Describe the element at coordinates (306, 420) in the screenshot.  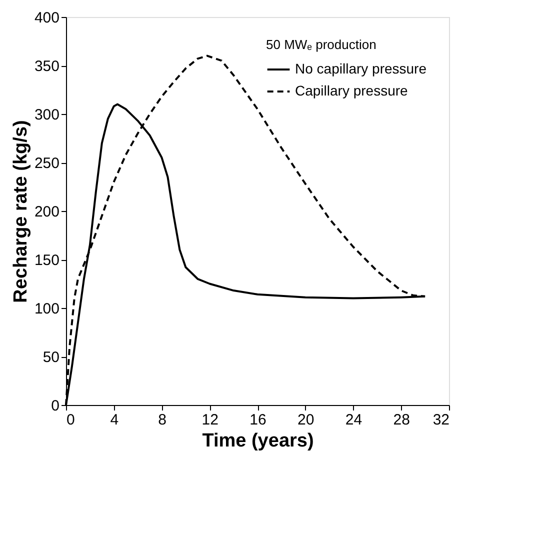
I see `x-tick-label: 20` at that location.